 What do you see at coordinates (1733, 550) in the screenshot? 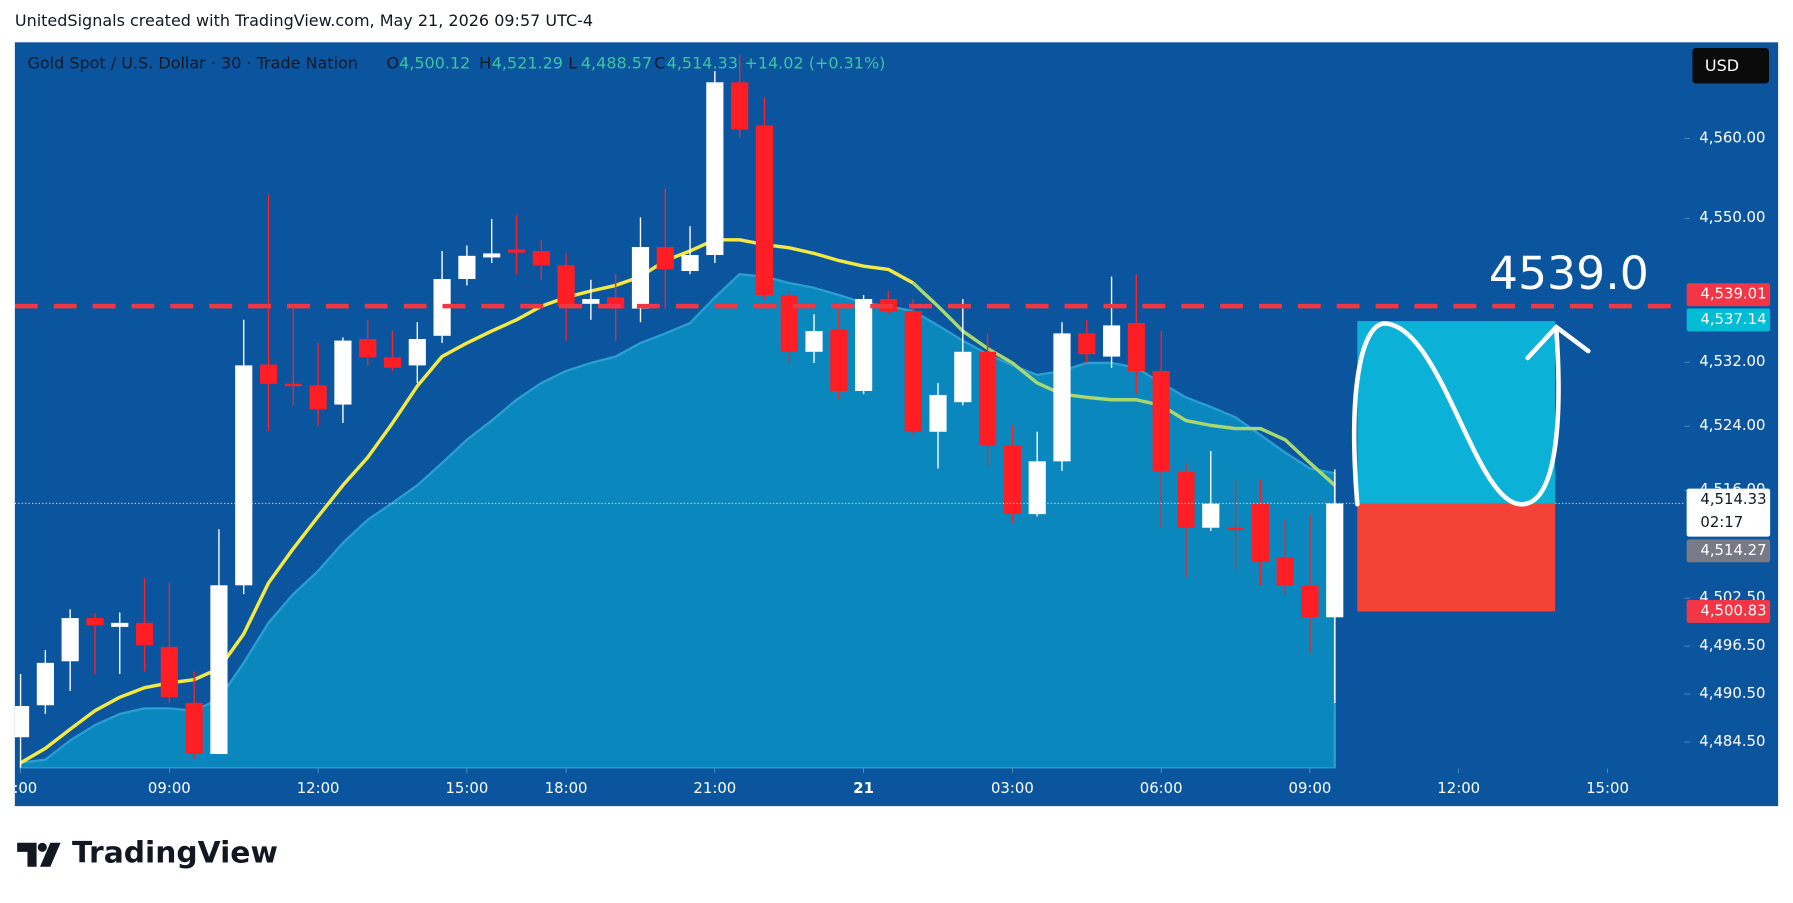
I see `price-label: 4,514.27` at bounding box center [1733, 550].